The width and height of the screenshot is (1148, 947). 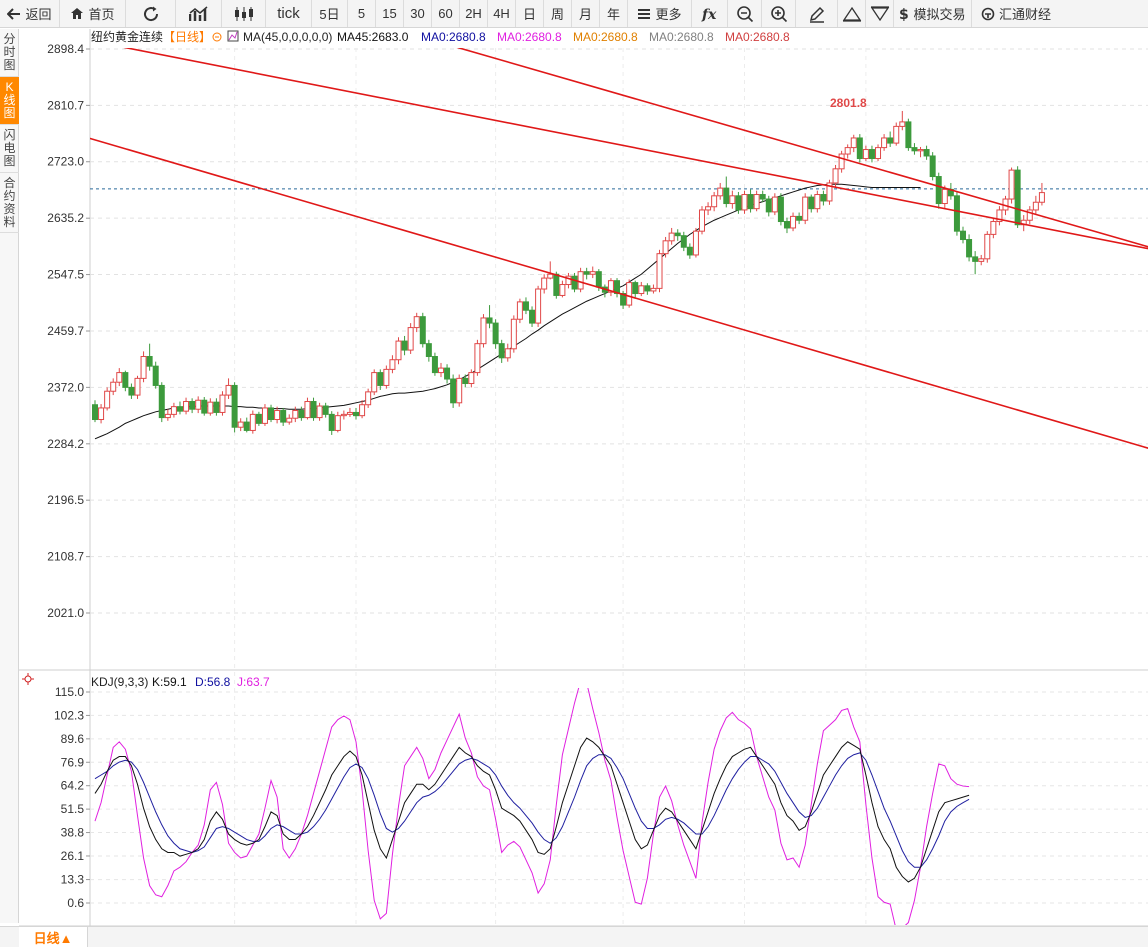 What do you see at coordinates (151, 13) in the screenshot?
I see `refresh-button` at bounding box center [151, 13].